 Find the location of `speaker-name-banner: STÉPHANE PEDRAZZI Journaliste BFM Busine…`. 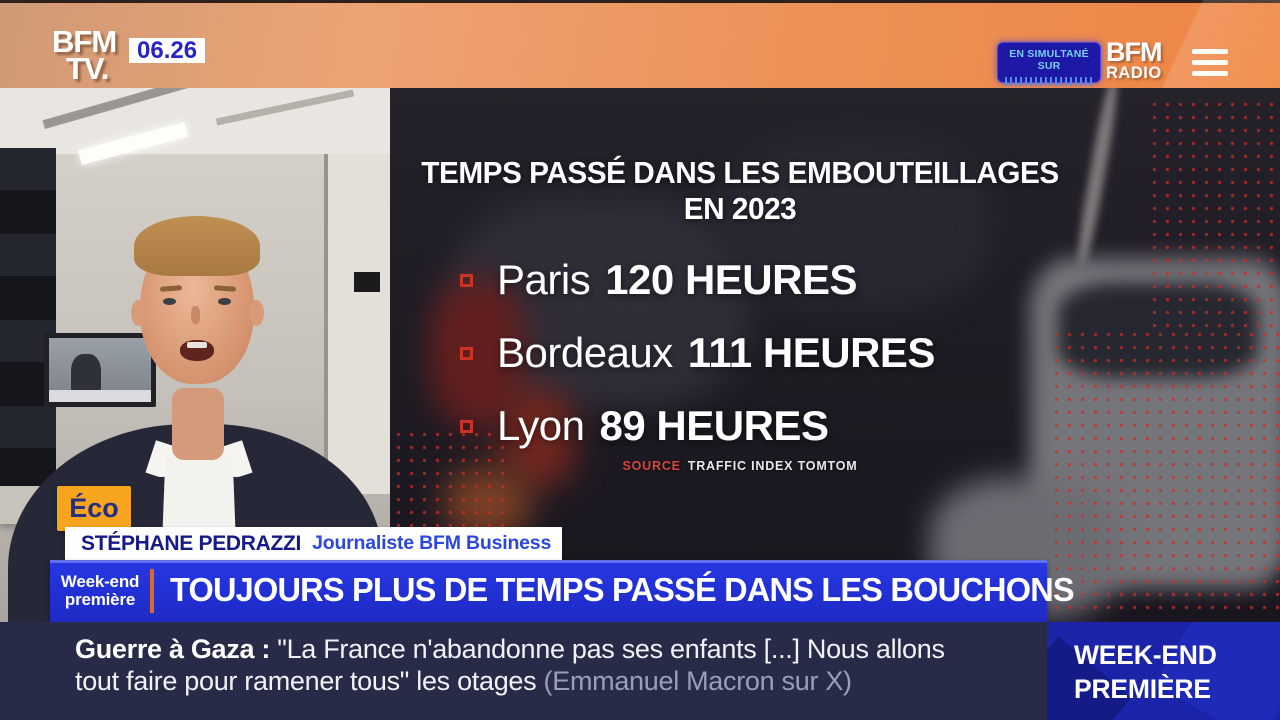

speaker-name-banner: STÉPHANE PEDRAZZI Journaliste BFM Busine… is located at coordinates (313, 543).